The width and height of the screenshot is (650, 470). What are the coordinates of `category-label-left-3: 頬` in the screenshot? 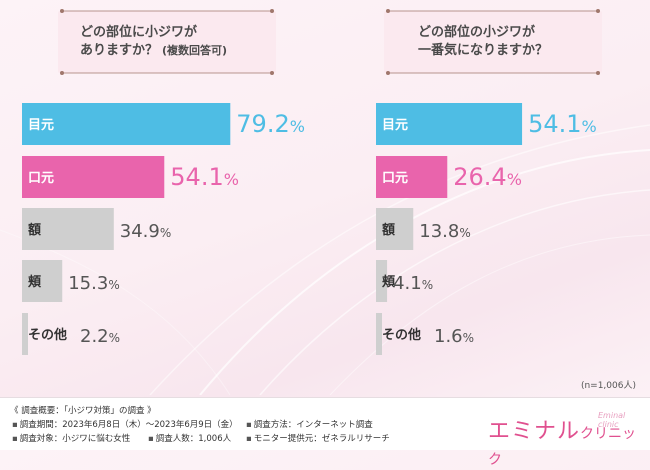 It's located at (35, 282).